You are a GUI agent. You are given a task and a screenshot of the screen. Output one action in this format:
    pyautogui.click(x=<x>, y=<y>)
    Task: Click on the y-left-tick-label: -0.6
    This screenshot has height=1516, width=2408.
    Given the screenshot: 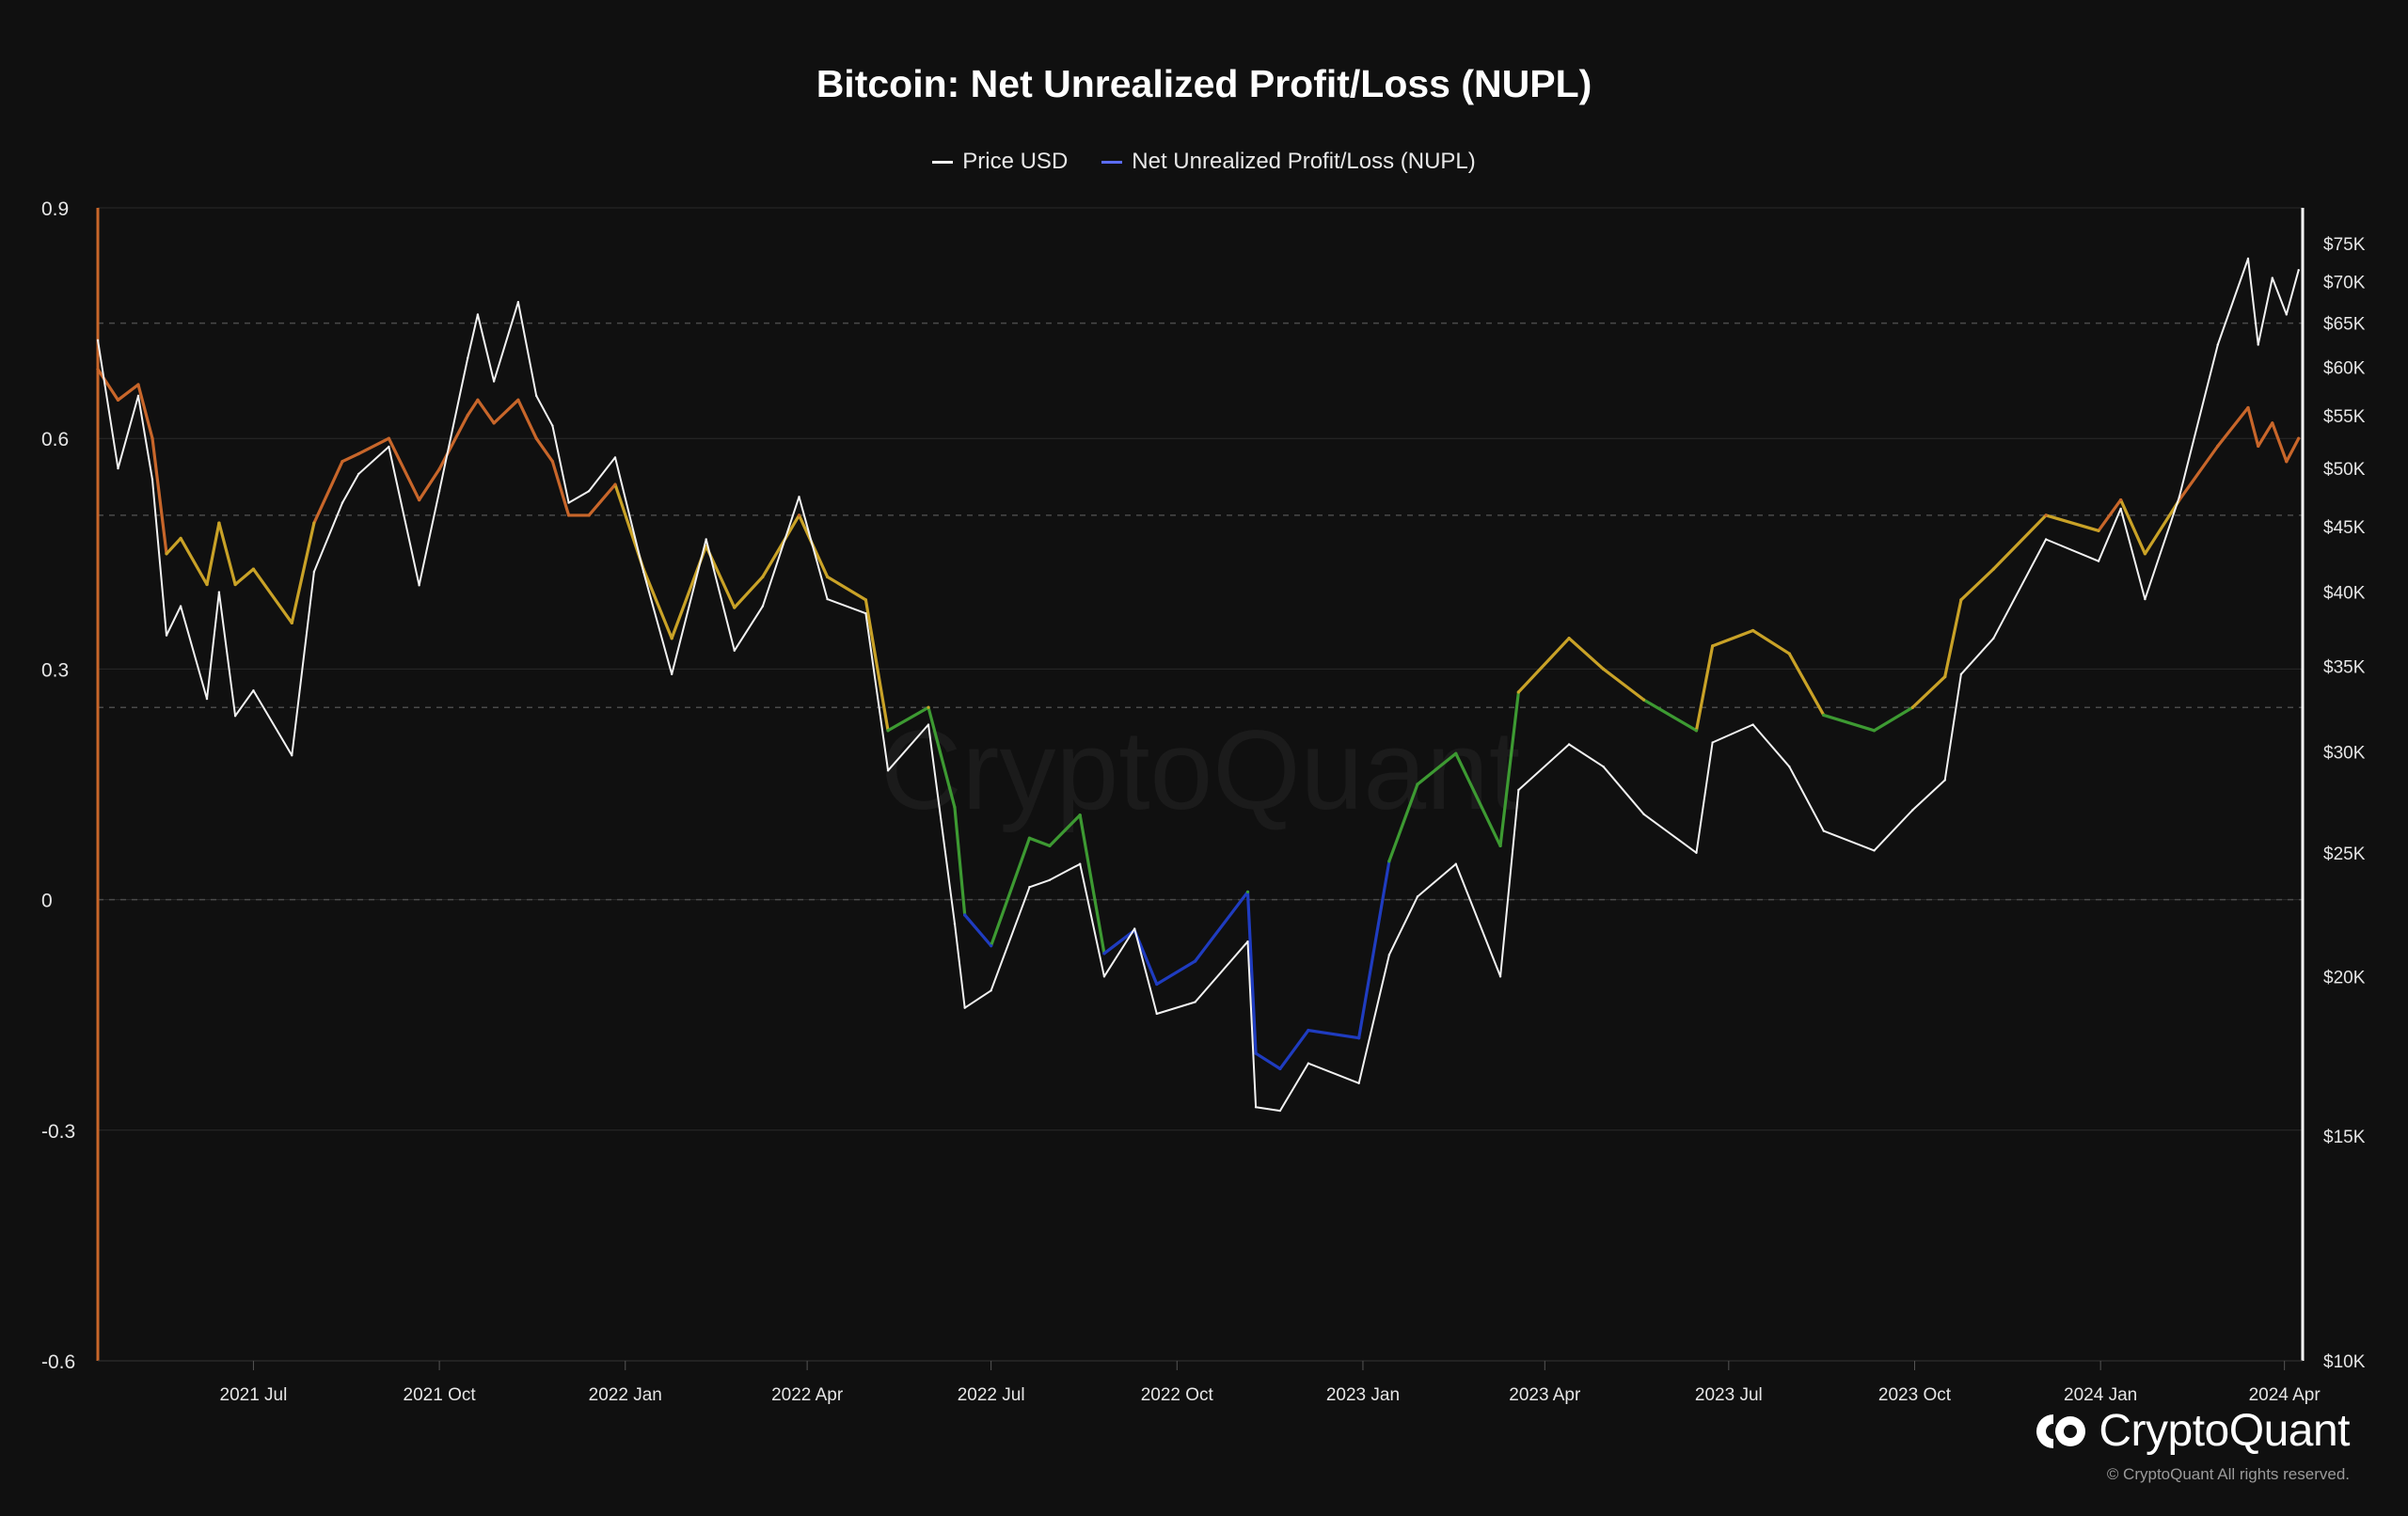 What is the action you would take?
    pyautogui.click(x=58, y=1362)
    